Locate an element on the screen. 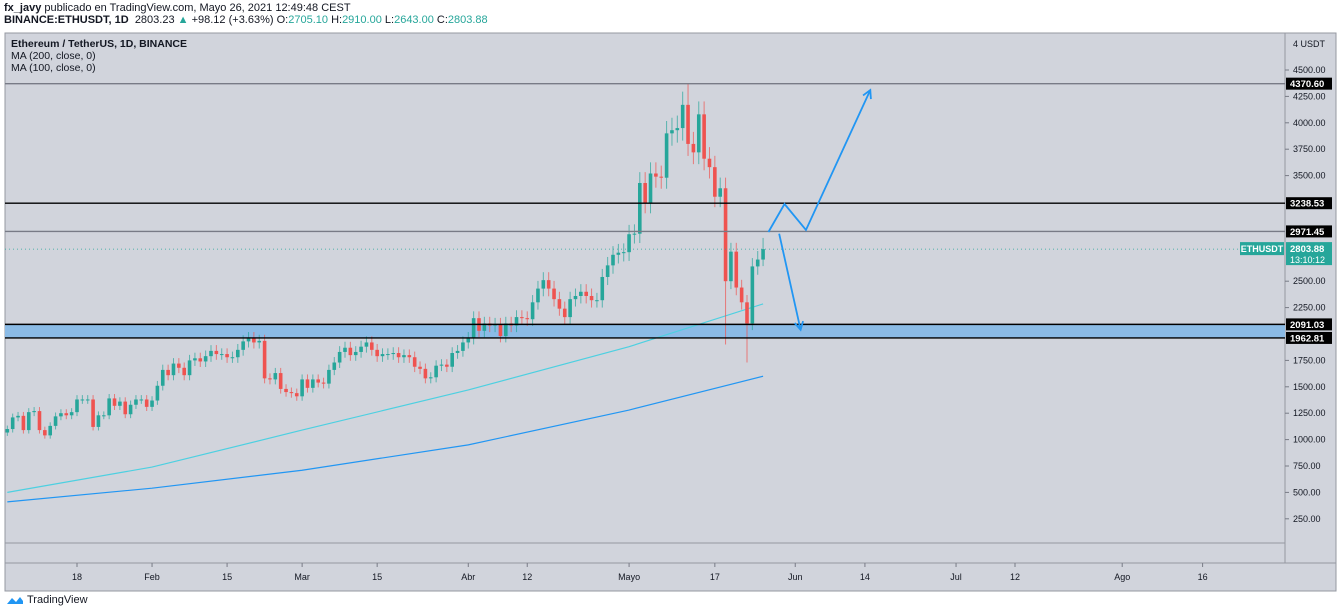  ma200-line is located at coordinates (385, 439).